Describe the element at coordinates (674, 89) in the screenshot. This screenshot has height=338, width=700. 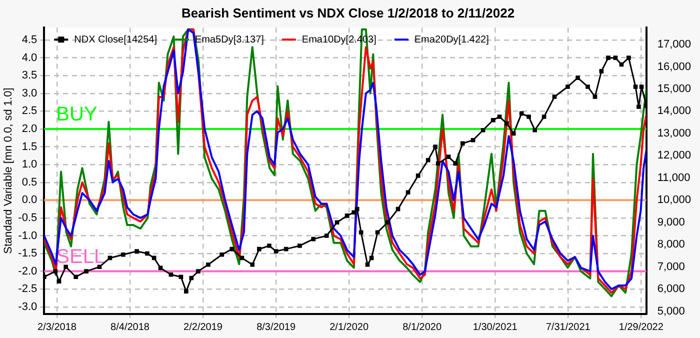
I see `y2-tick-label: 15,000` at that location.